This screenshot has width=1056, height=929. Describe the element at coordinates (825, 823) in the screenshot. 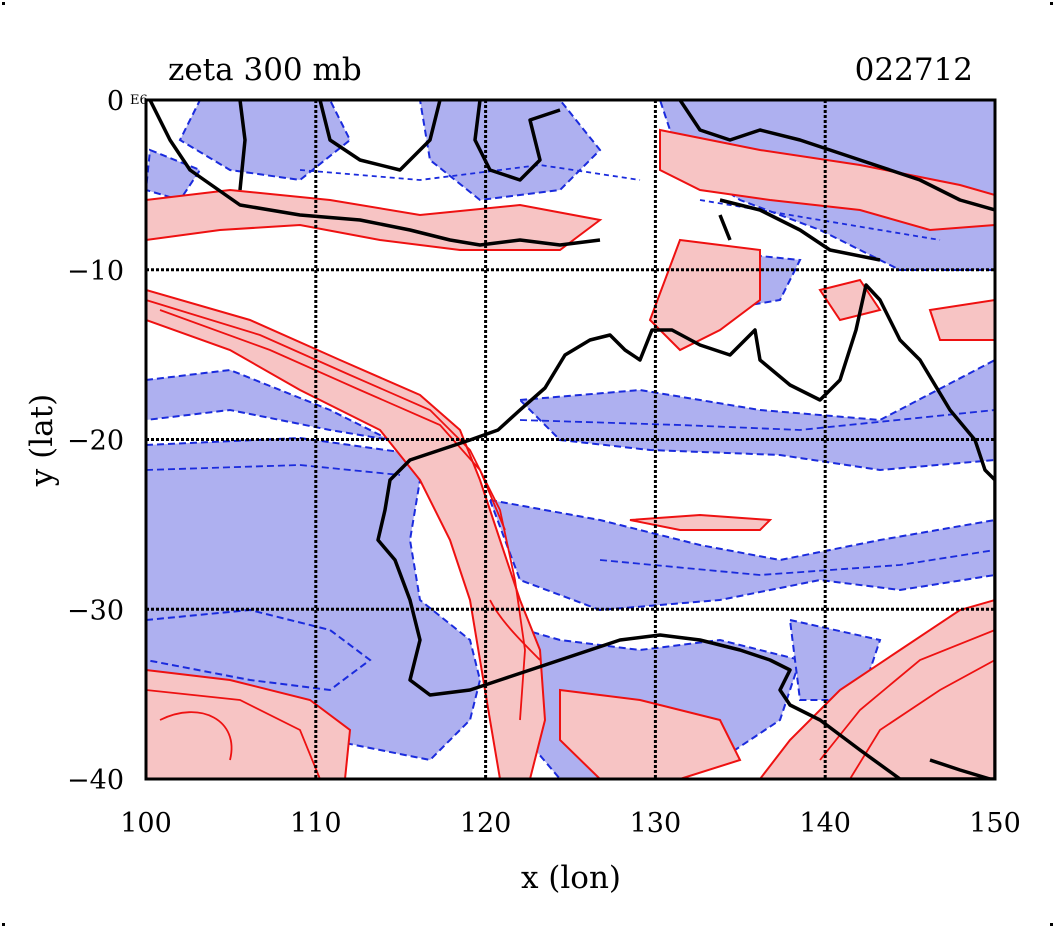

I see `x-tick-label: 140` at that location.